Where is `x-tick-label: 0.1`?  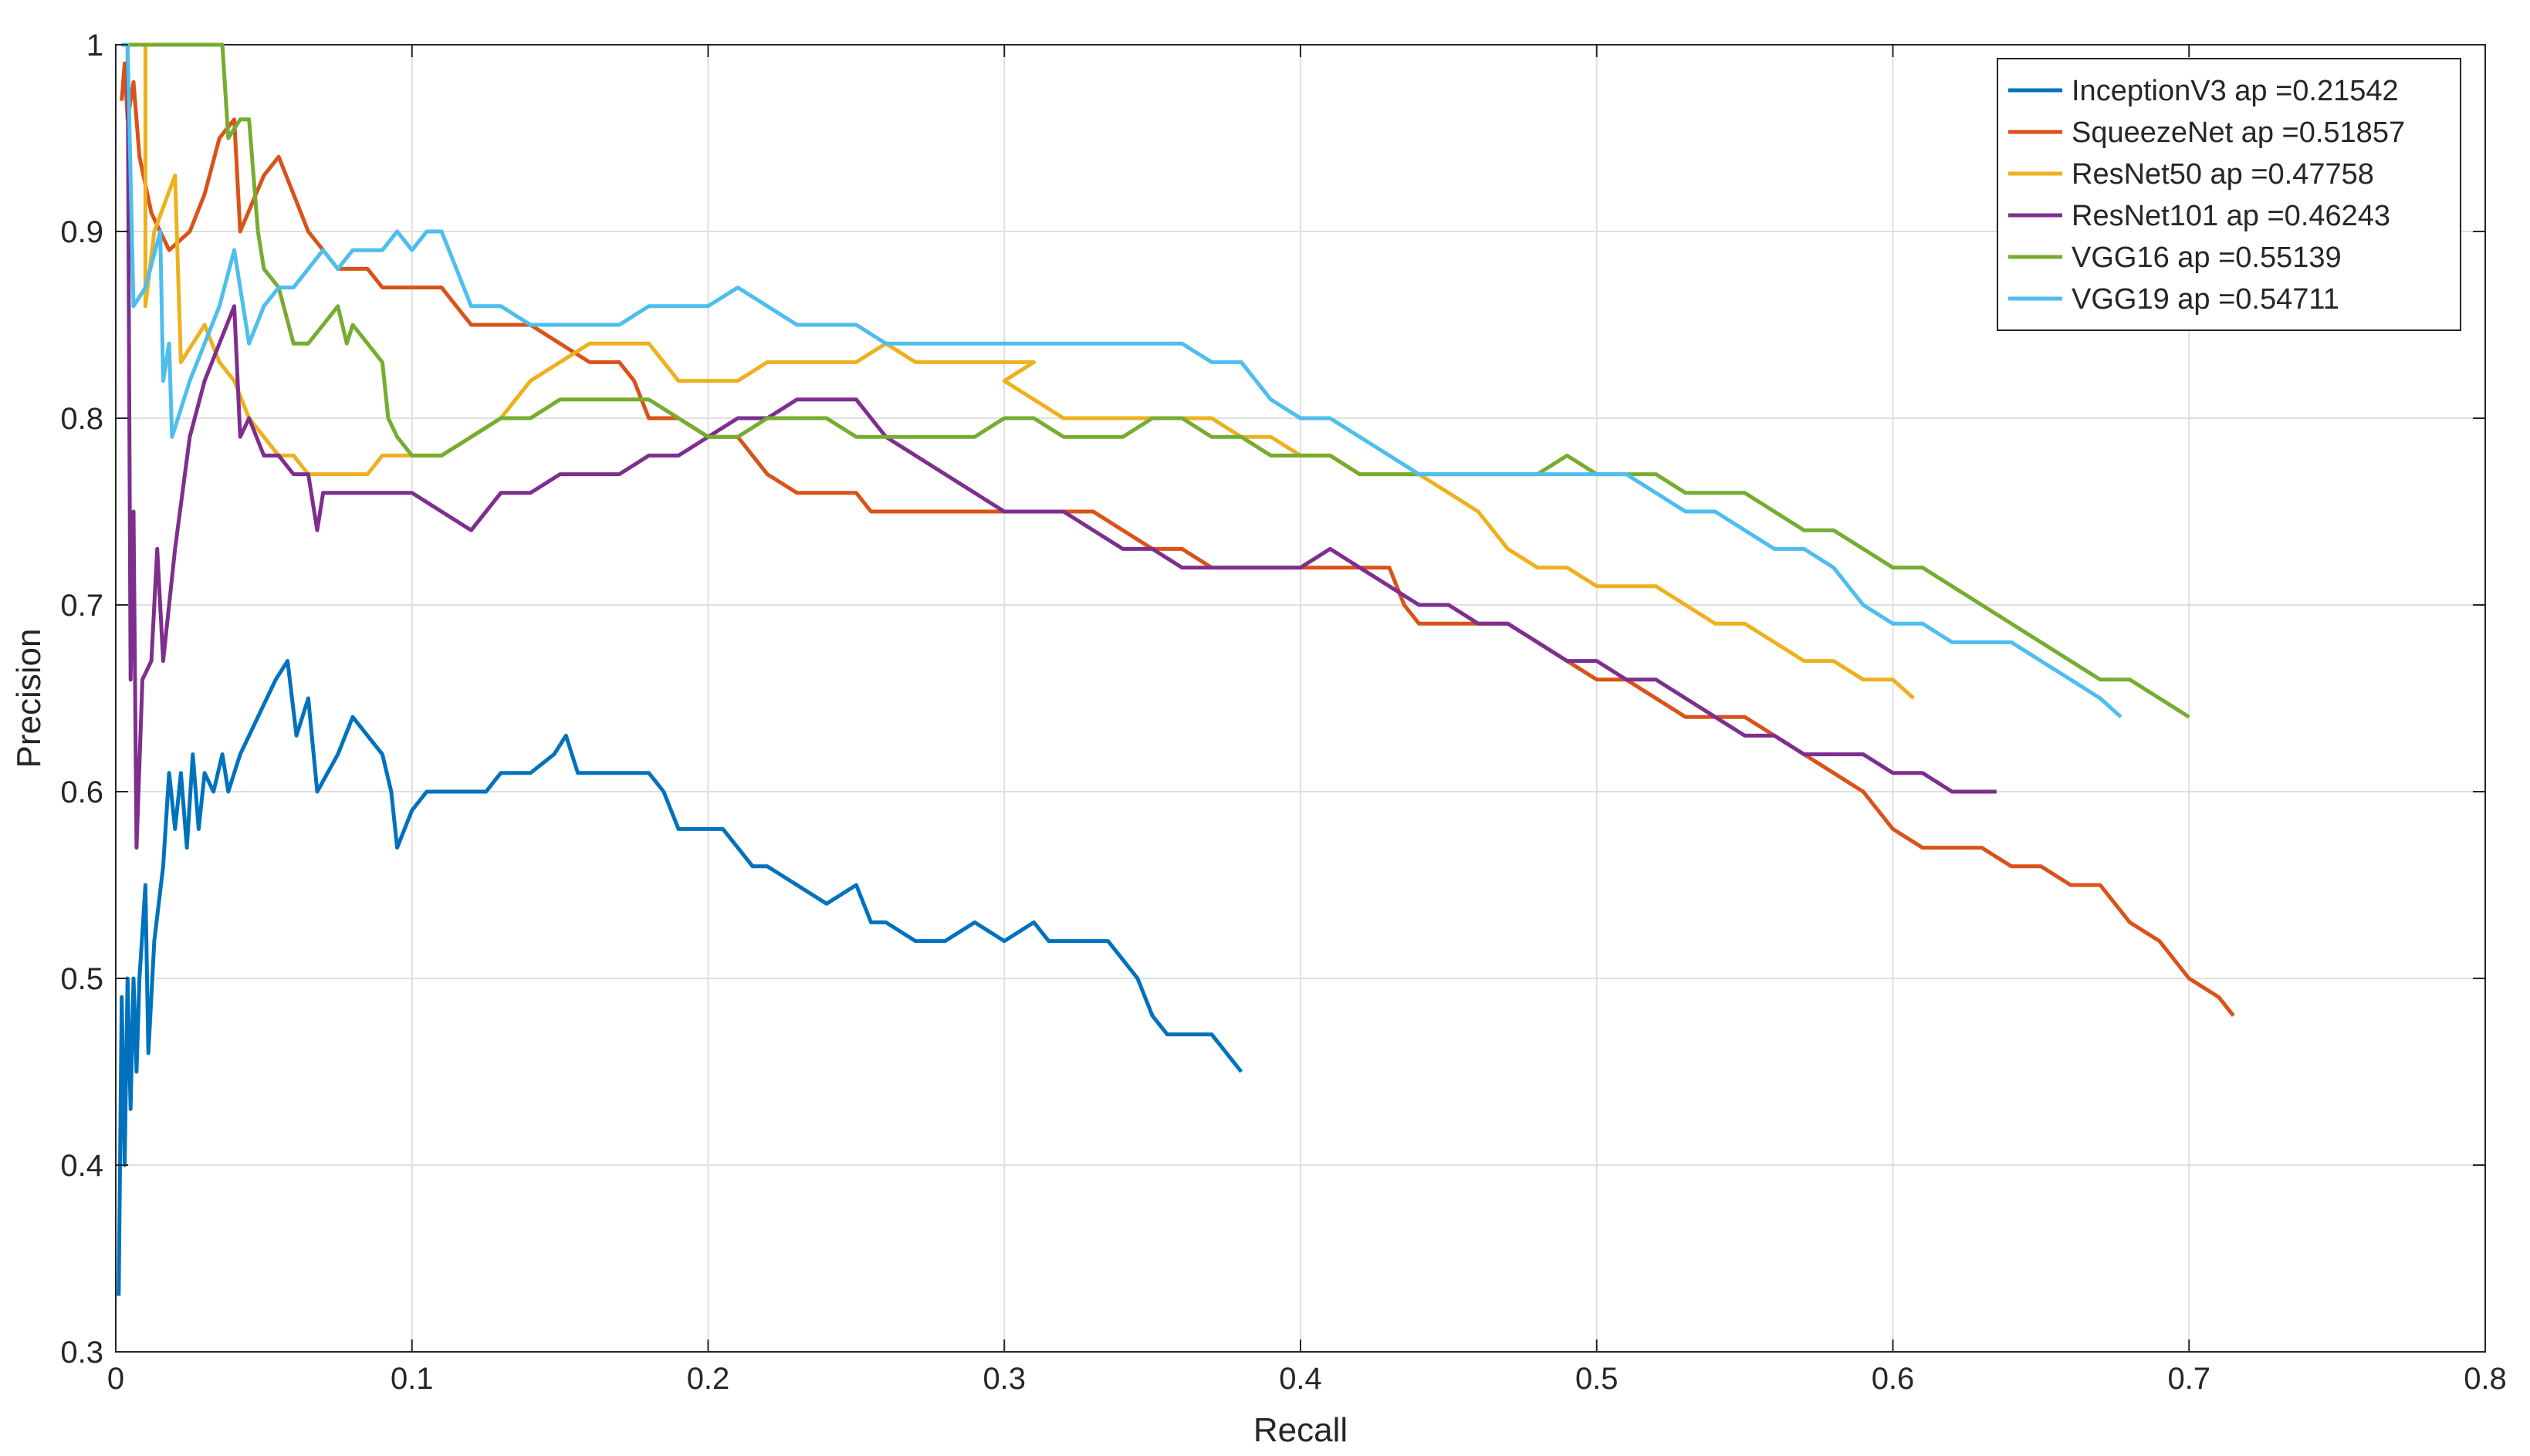
x-tick-label: 0.1 is located at coordinates (413, 1379).